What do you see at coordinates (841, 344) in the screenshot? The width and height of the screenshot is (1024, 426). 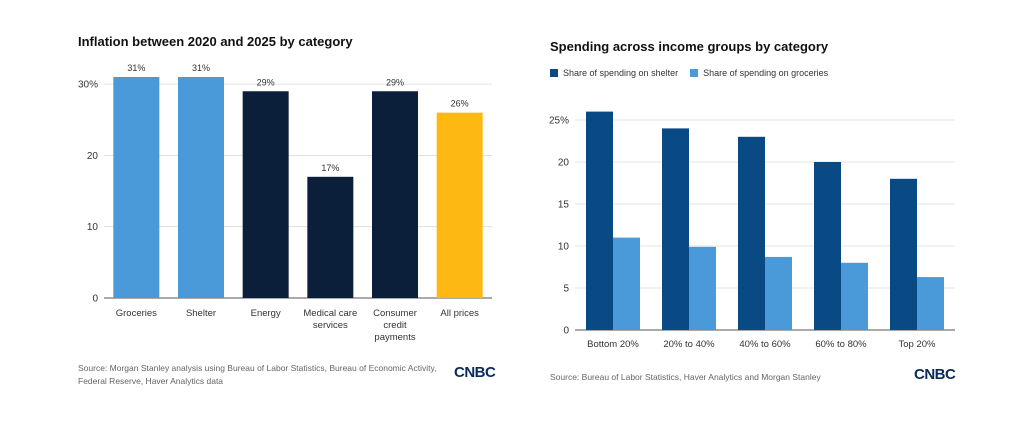 I see `x-tick-label: 60% to 80%` at bounding box center [841, 344].